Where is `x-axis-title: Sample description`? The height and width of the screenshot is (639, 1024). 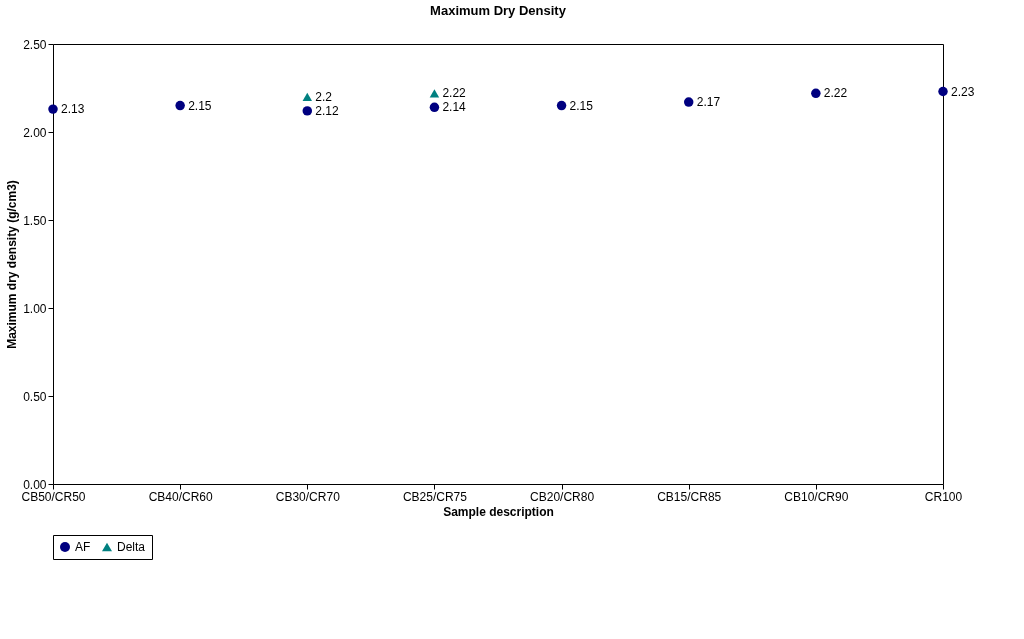 x-axis-title: Sample description is located at coordinates (498, 511).